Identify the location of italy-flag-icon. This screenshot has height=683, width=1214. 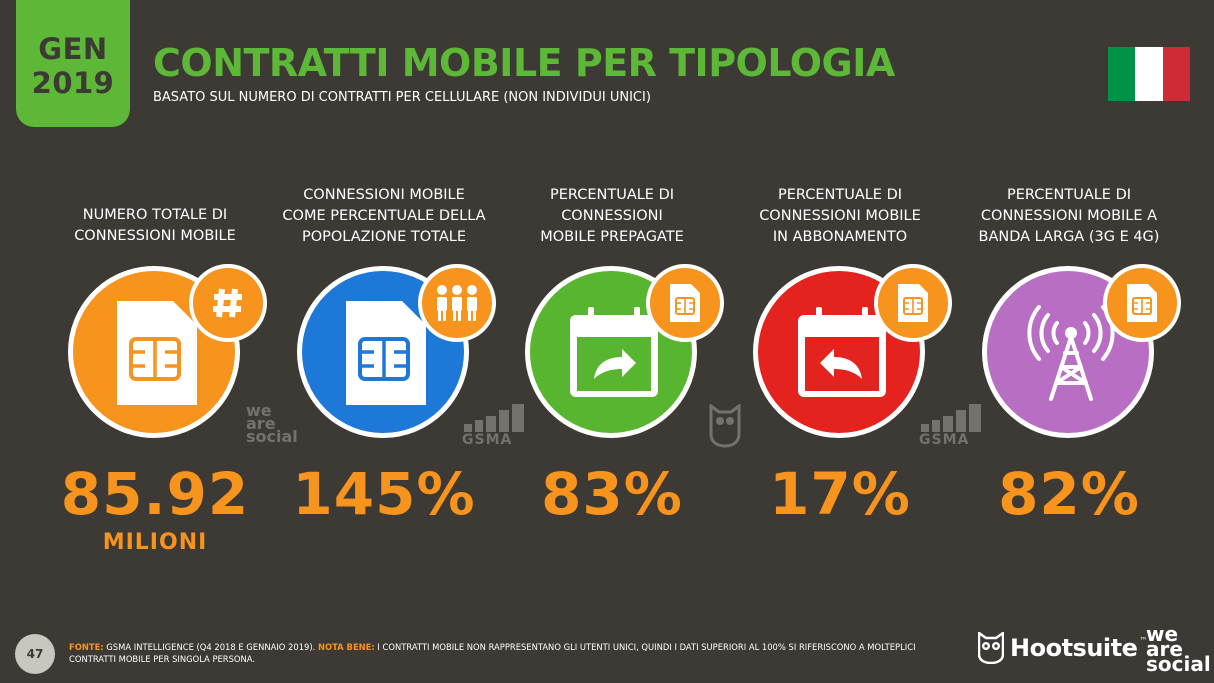
(1149, 74).